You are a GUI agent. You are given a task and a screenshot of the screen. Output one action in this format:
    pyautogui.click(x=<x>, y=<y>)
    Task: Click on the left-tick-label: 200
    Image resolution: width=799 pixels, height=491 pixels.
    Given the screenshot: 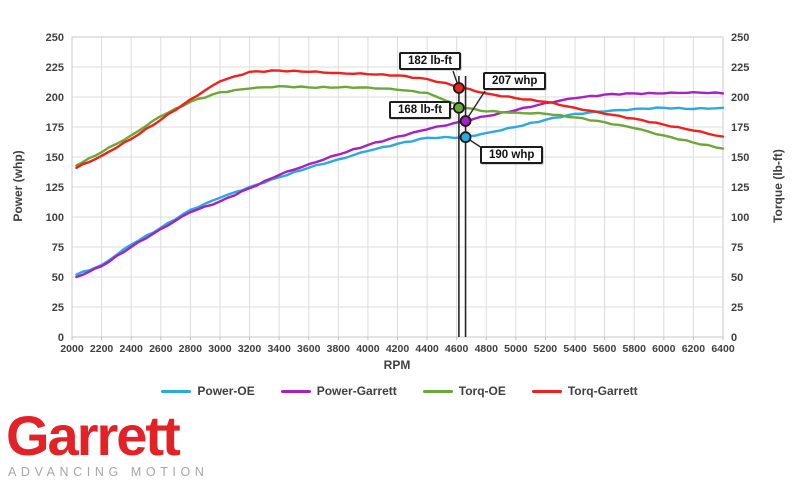 What is the action you would take?
    pyautogui.click(x=55, y=98)
    